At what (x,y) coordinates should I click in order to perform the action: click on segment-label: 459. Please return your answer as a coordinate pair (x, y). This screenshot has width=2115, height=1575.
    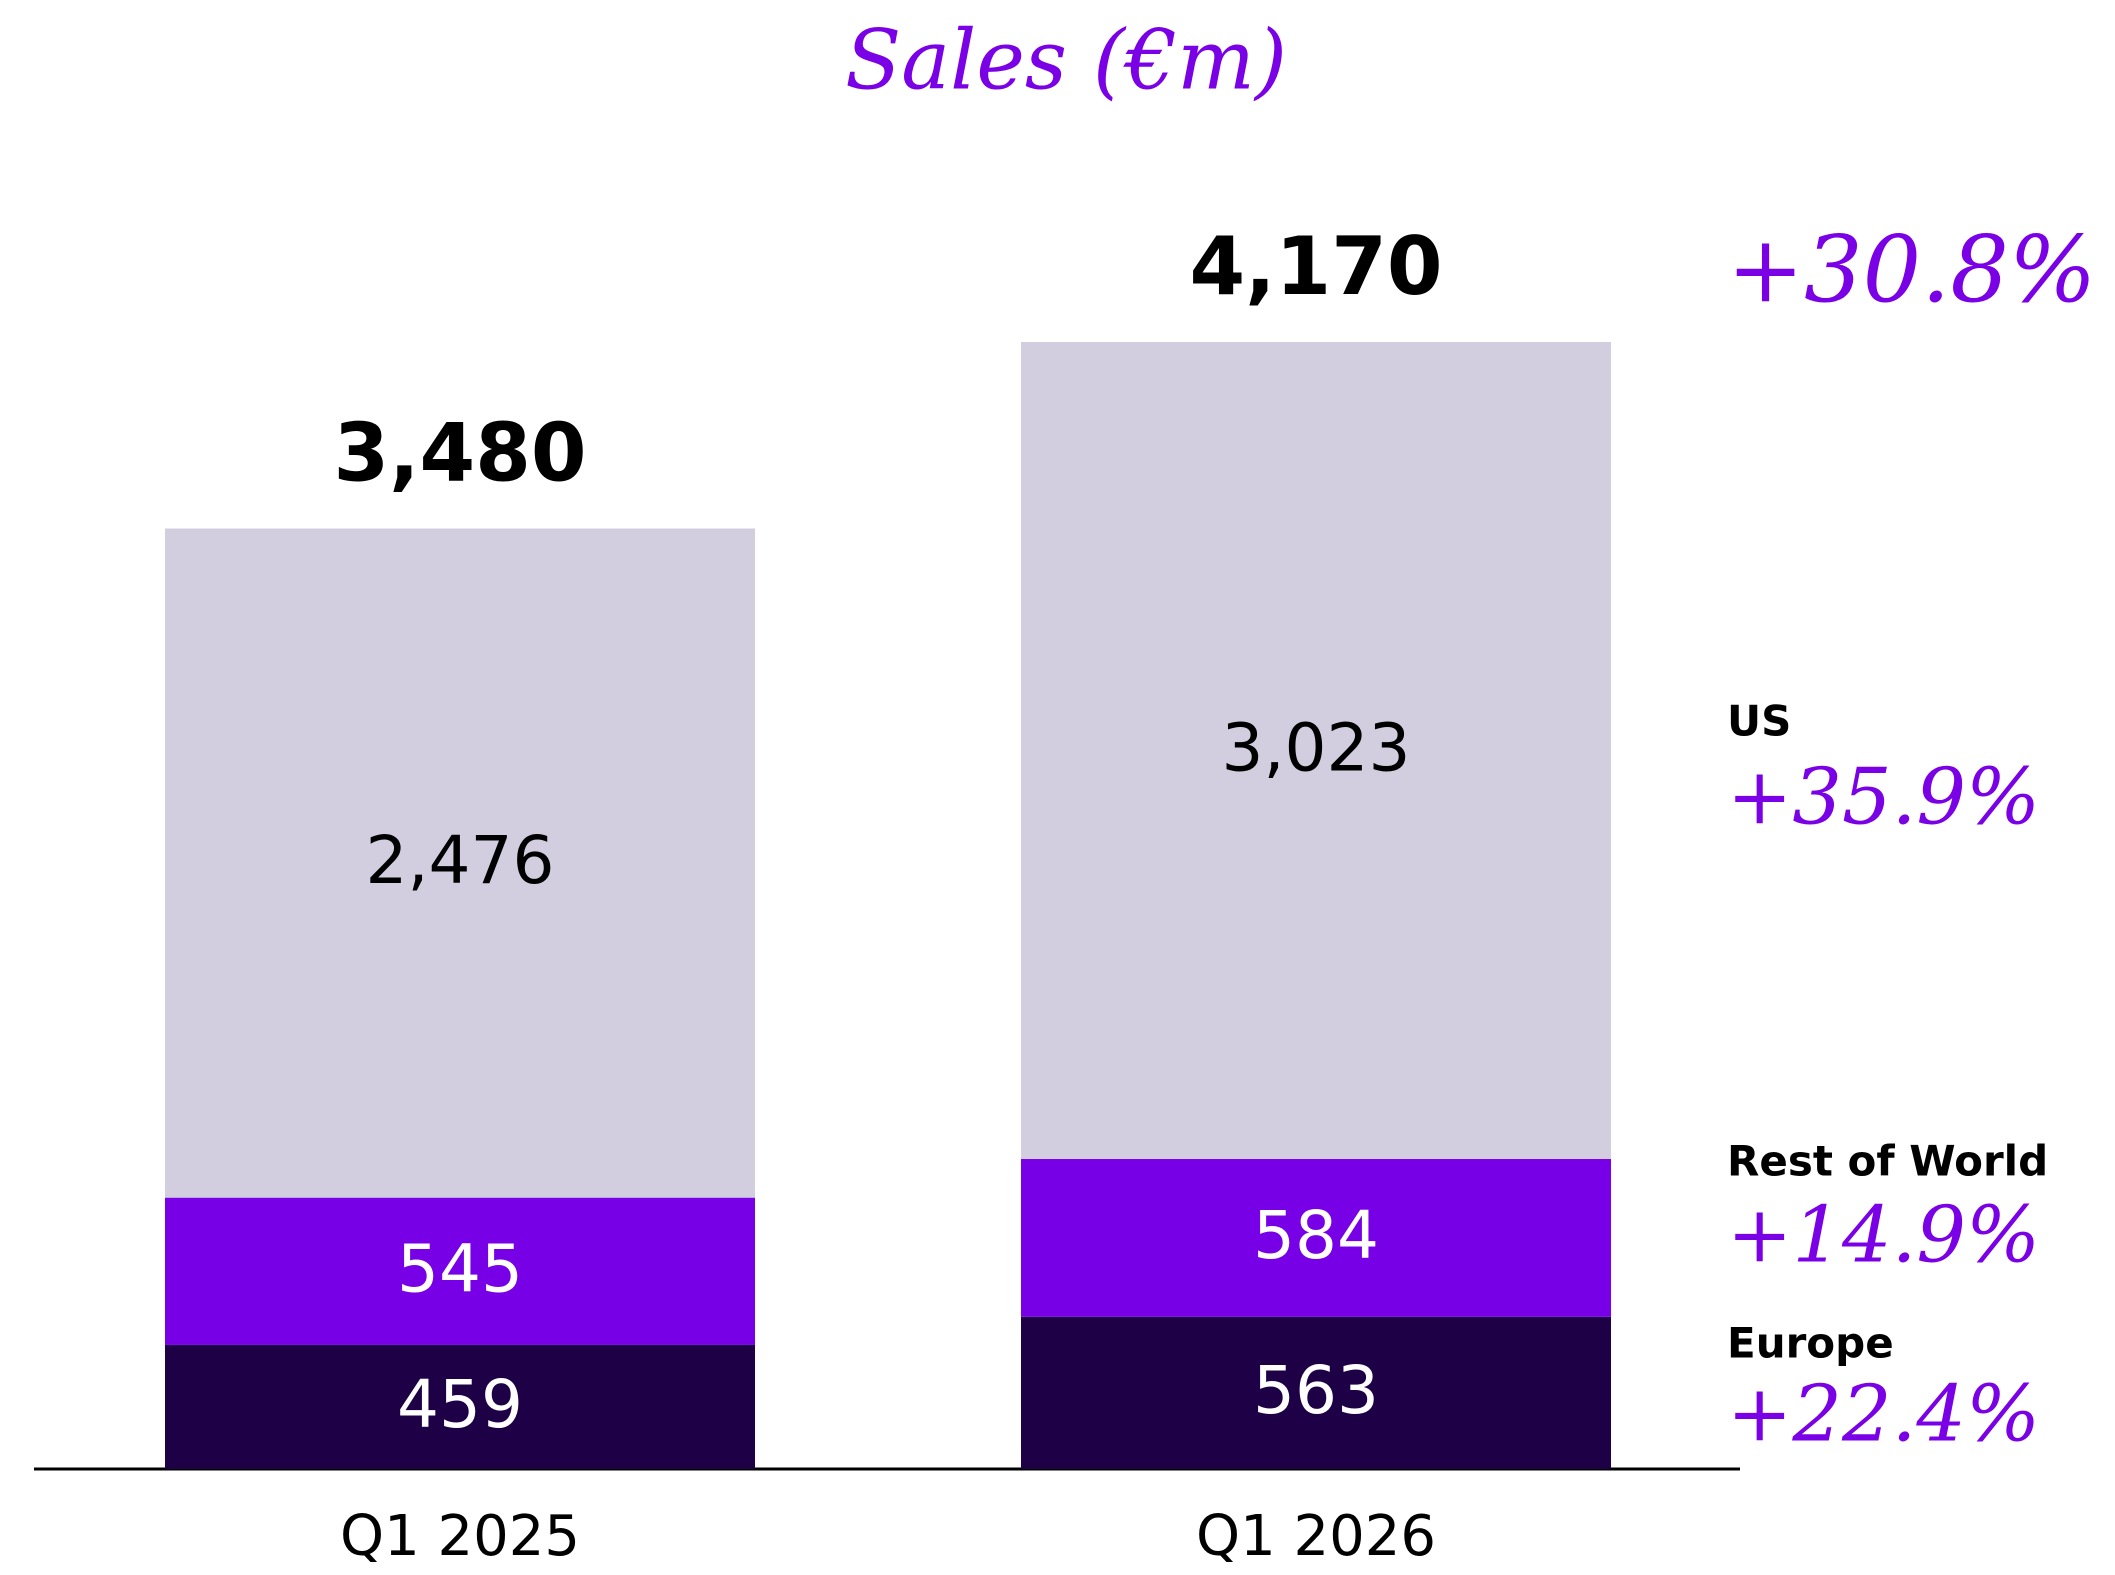
    Looking at the image, I should click on (460, 1404).